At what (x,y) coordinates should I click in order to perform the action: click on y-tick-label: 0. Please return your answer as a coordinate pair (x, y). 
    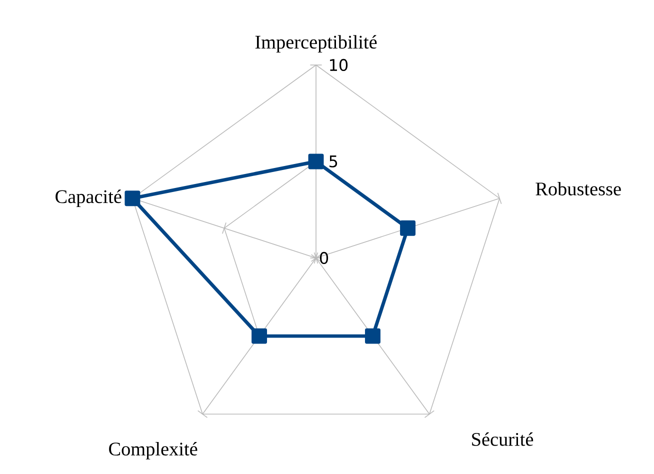
    Looking at the image, I should click on (324, 258).